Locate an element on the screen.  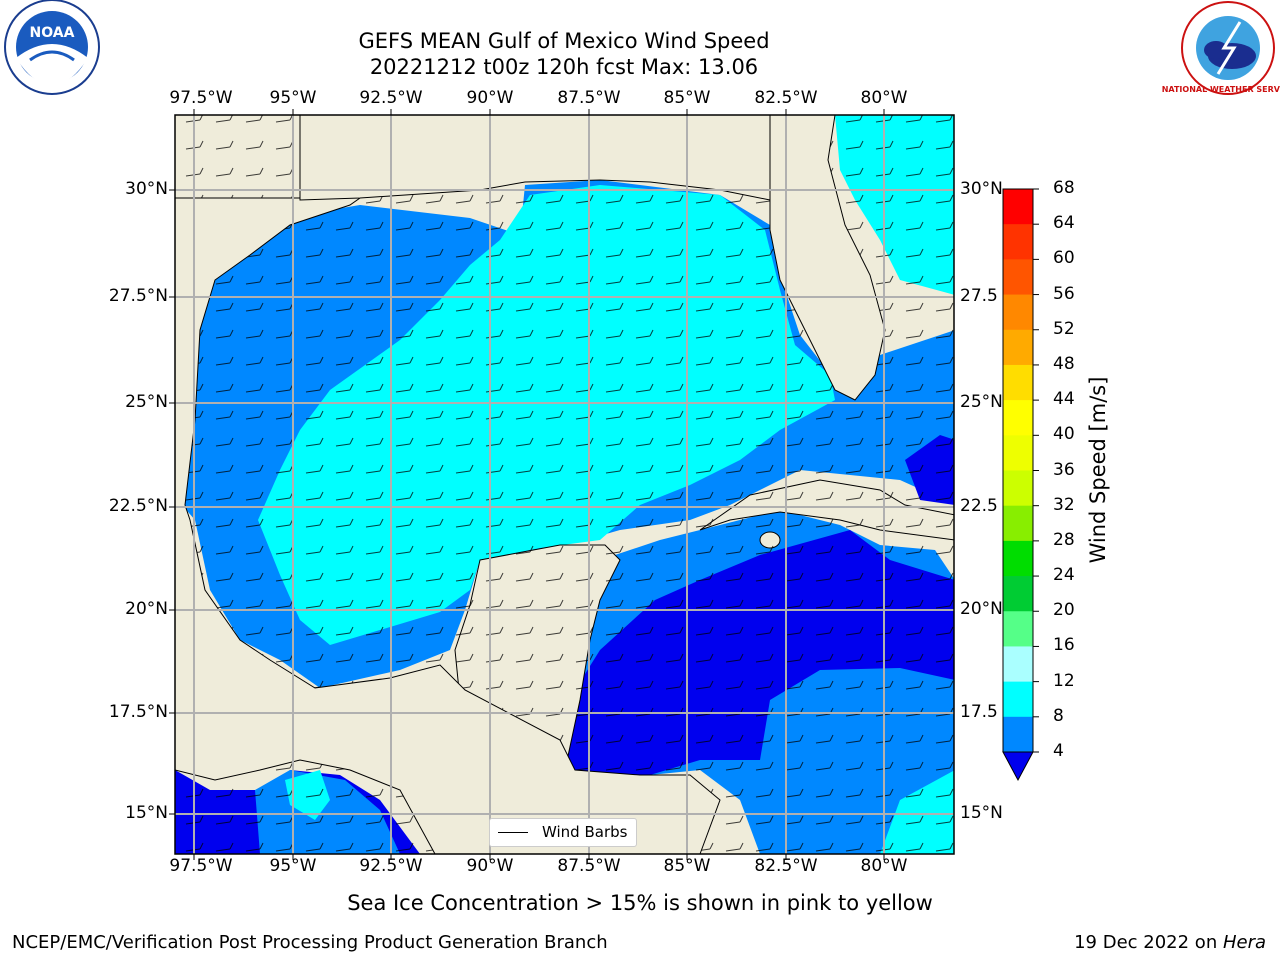
lon-label-top: 92.5°W is located at coordinates (391, 98).